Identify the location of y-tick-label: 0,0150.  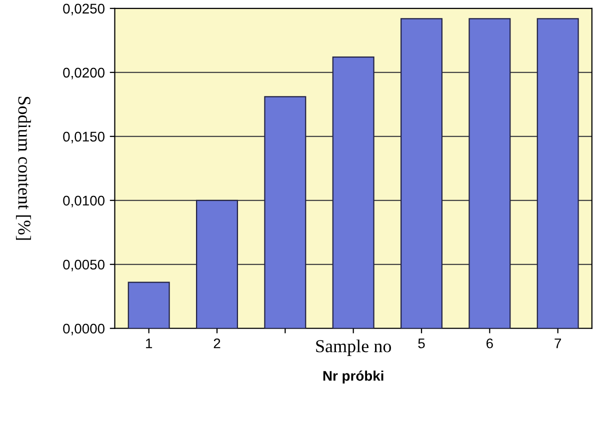
(83, 138).